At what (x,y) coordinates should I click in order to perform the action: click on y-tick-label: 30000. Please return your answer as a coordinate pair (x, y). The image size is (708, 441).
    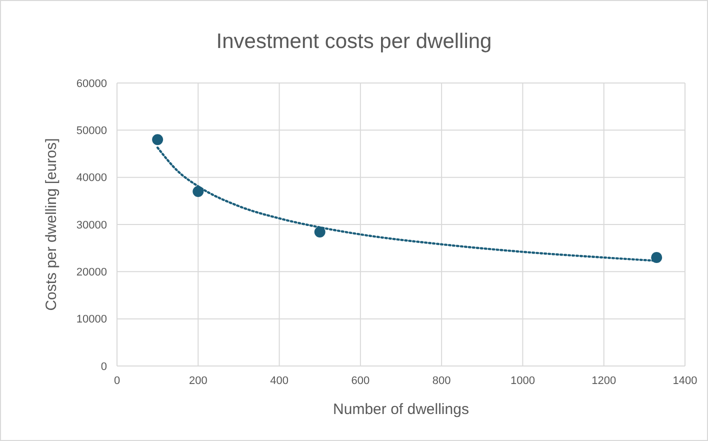
    Looking at the image, I should click on (91, 225).